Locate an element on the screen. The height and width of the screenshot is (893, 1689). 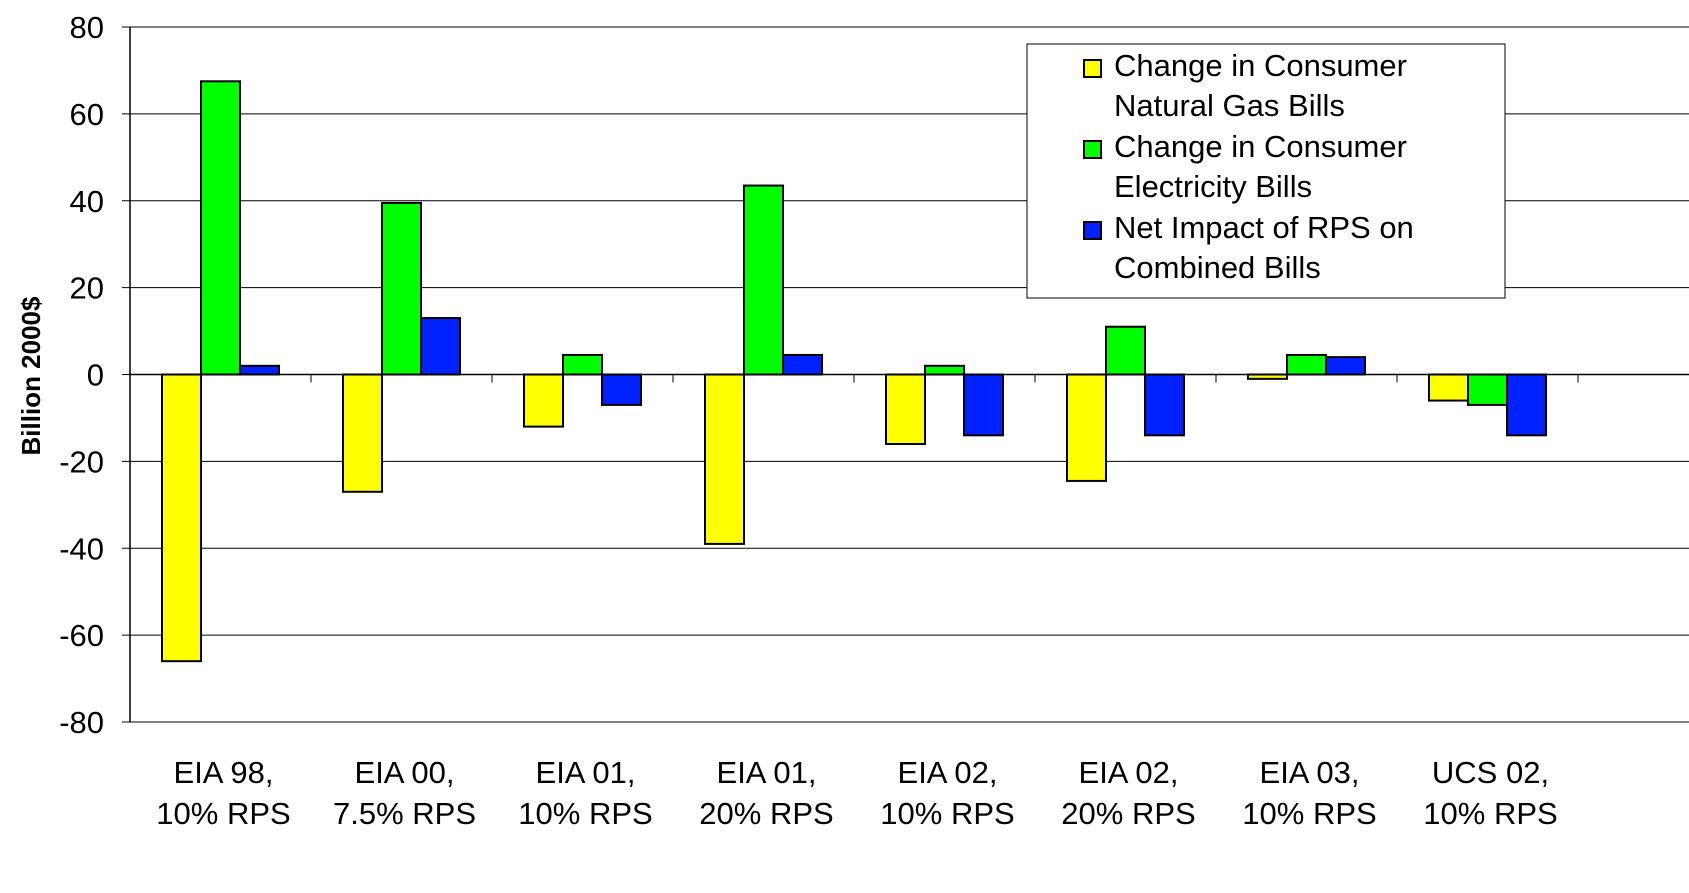
y-axis-title: Billion 2000$ is located at coordinates (31, 375).